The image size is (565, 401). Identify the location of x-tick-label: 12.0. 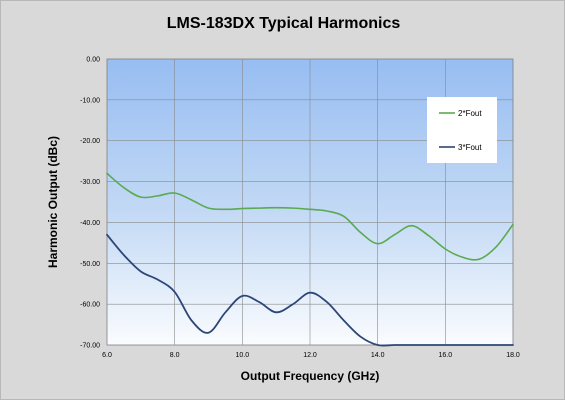
(310, 355).